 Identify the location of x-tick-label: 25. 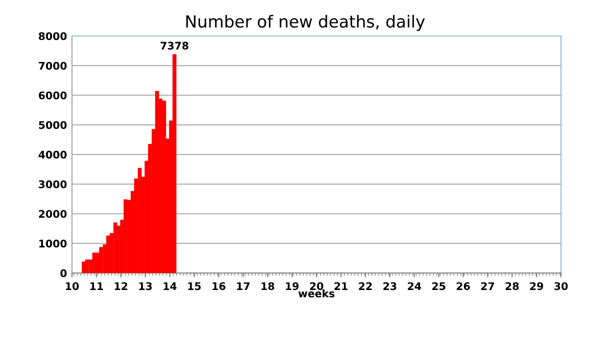
(439, 286).